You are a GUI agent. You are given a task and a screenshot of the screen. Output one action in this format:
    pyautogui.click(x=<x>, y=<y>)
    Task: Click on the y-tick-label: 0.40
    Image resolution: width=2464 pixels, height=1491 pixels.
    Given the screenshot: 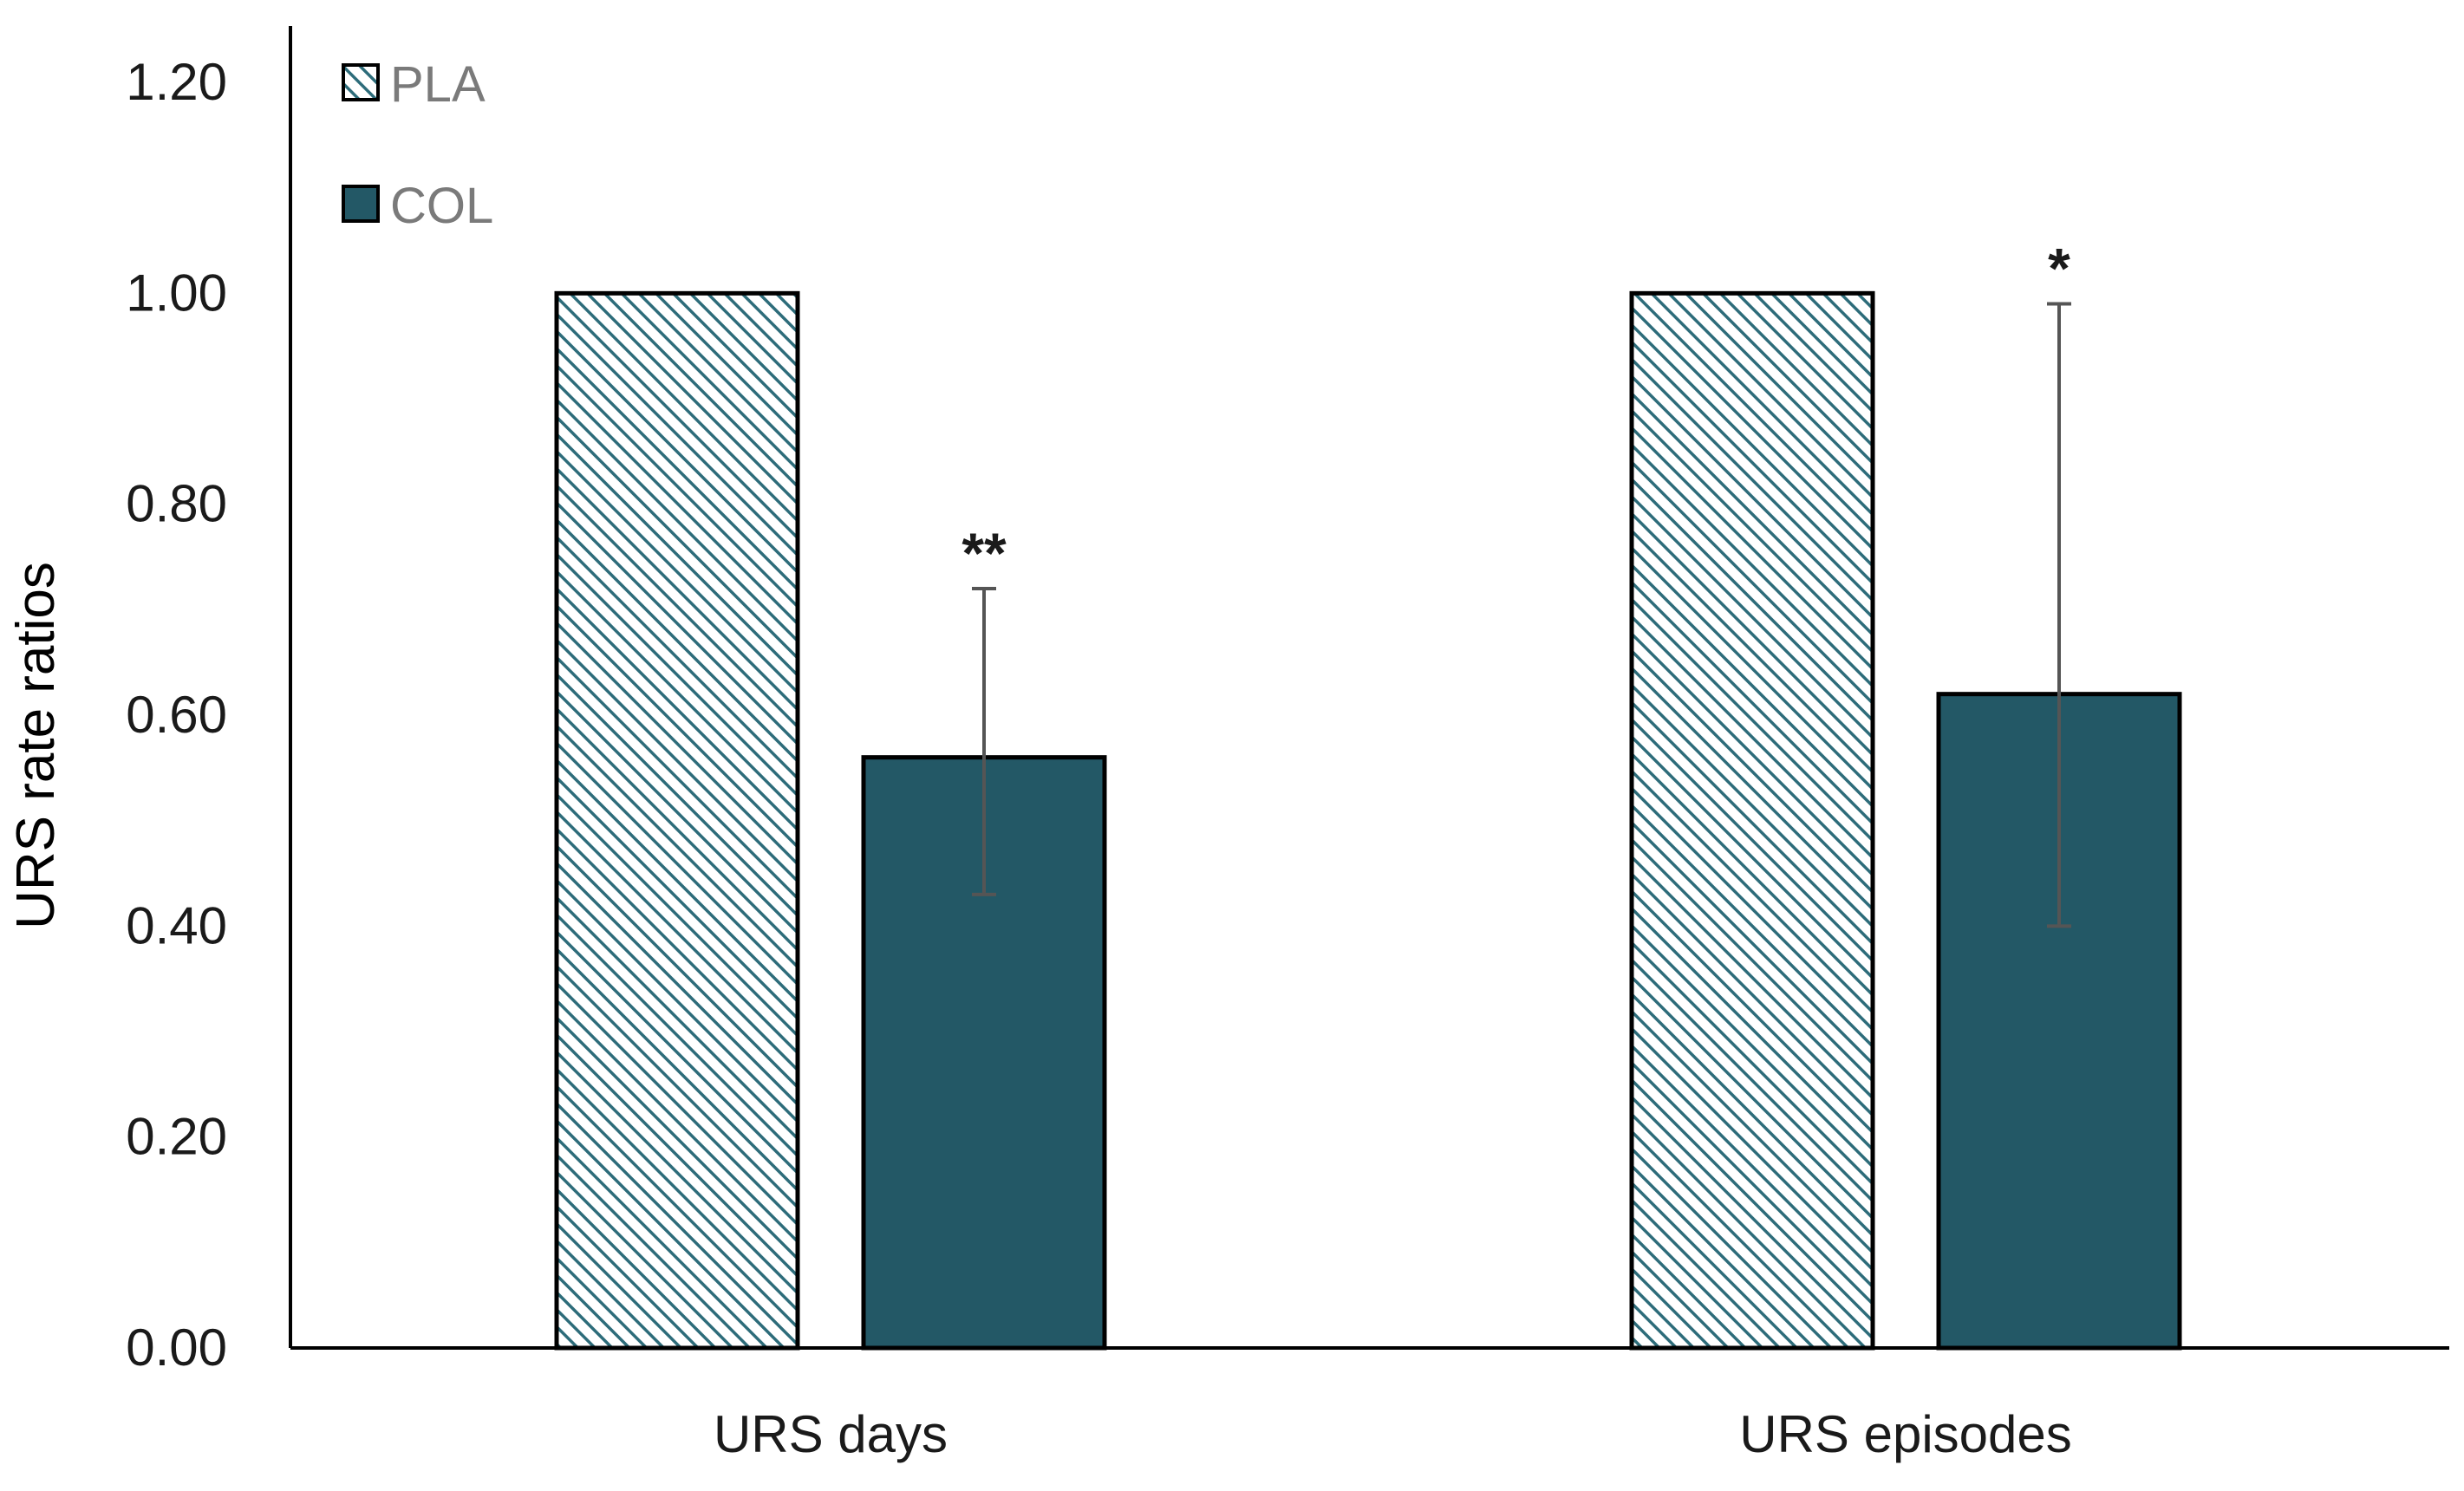 What is the action you would take?
    pyautogui.click(x=176, y=925)
    